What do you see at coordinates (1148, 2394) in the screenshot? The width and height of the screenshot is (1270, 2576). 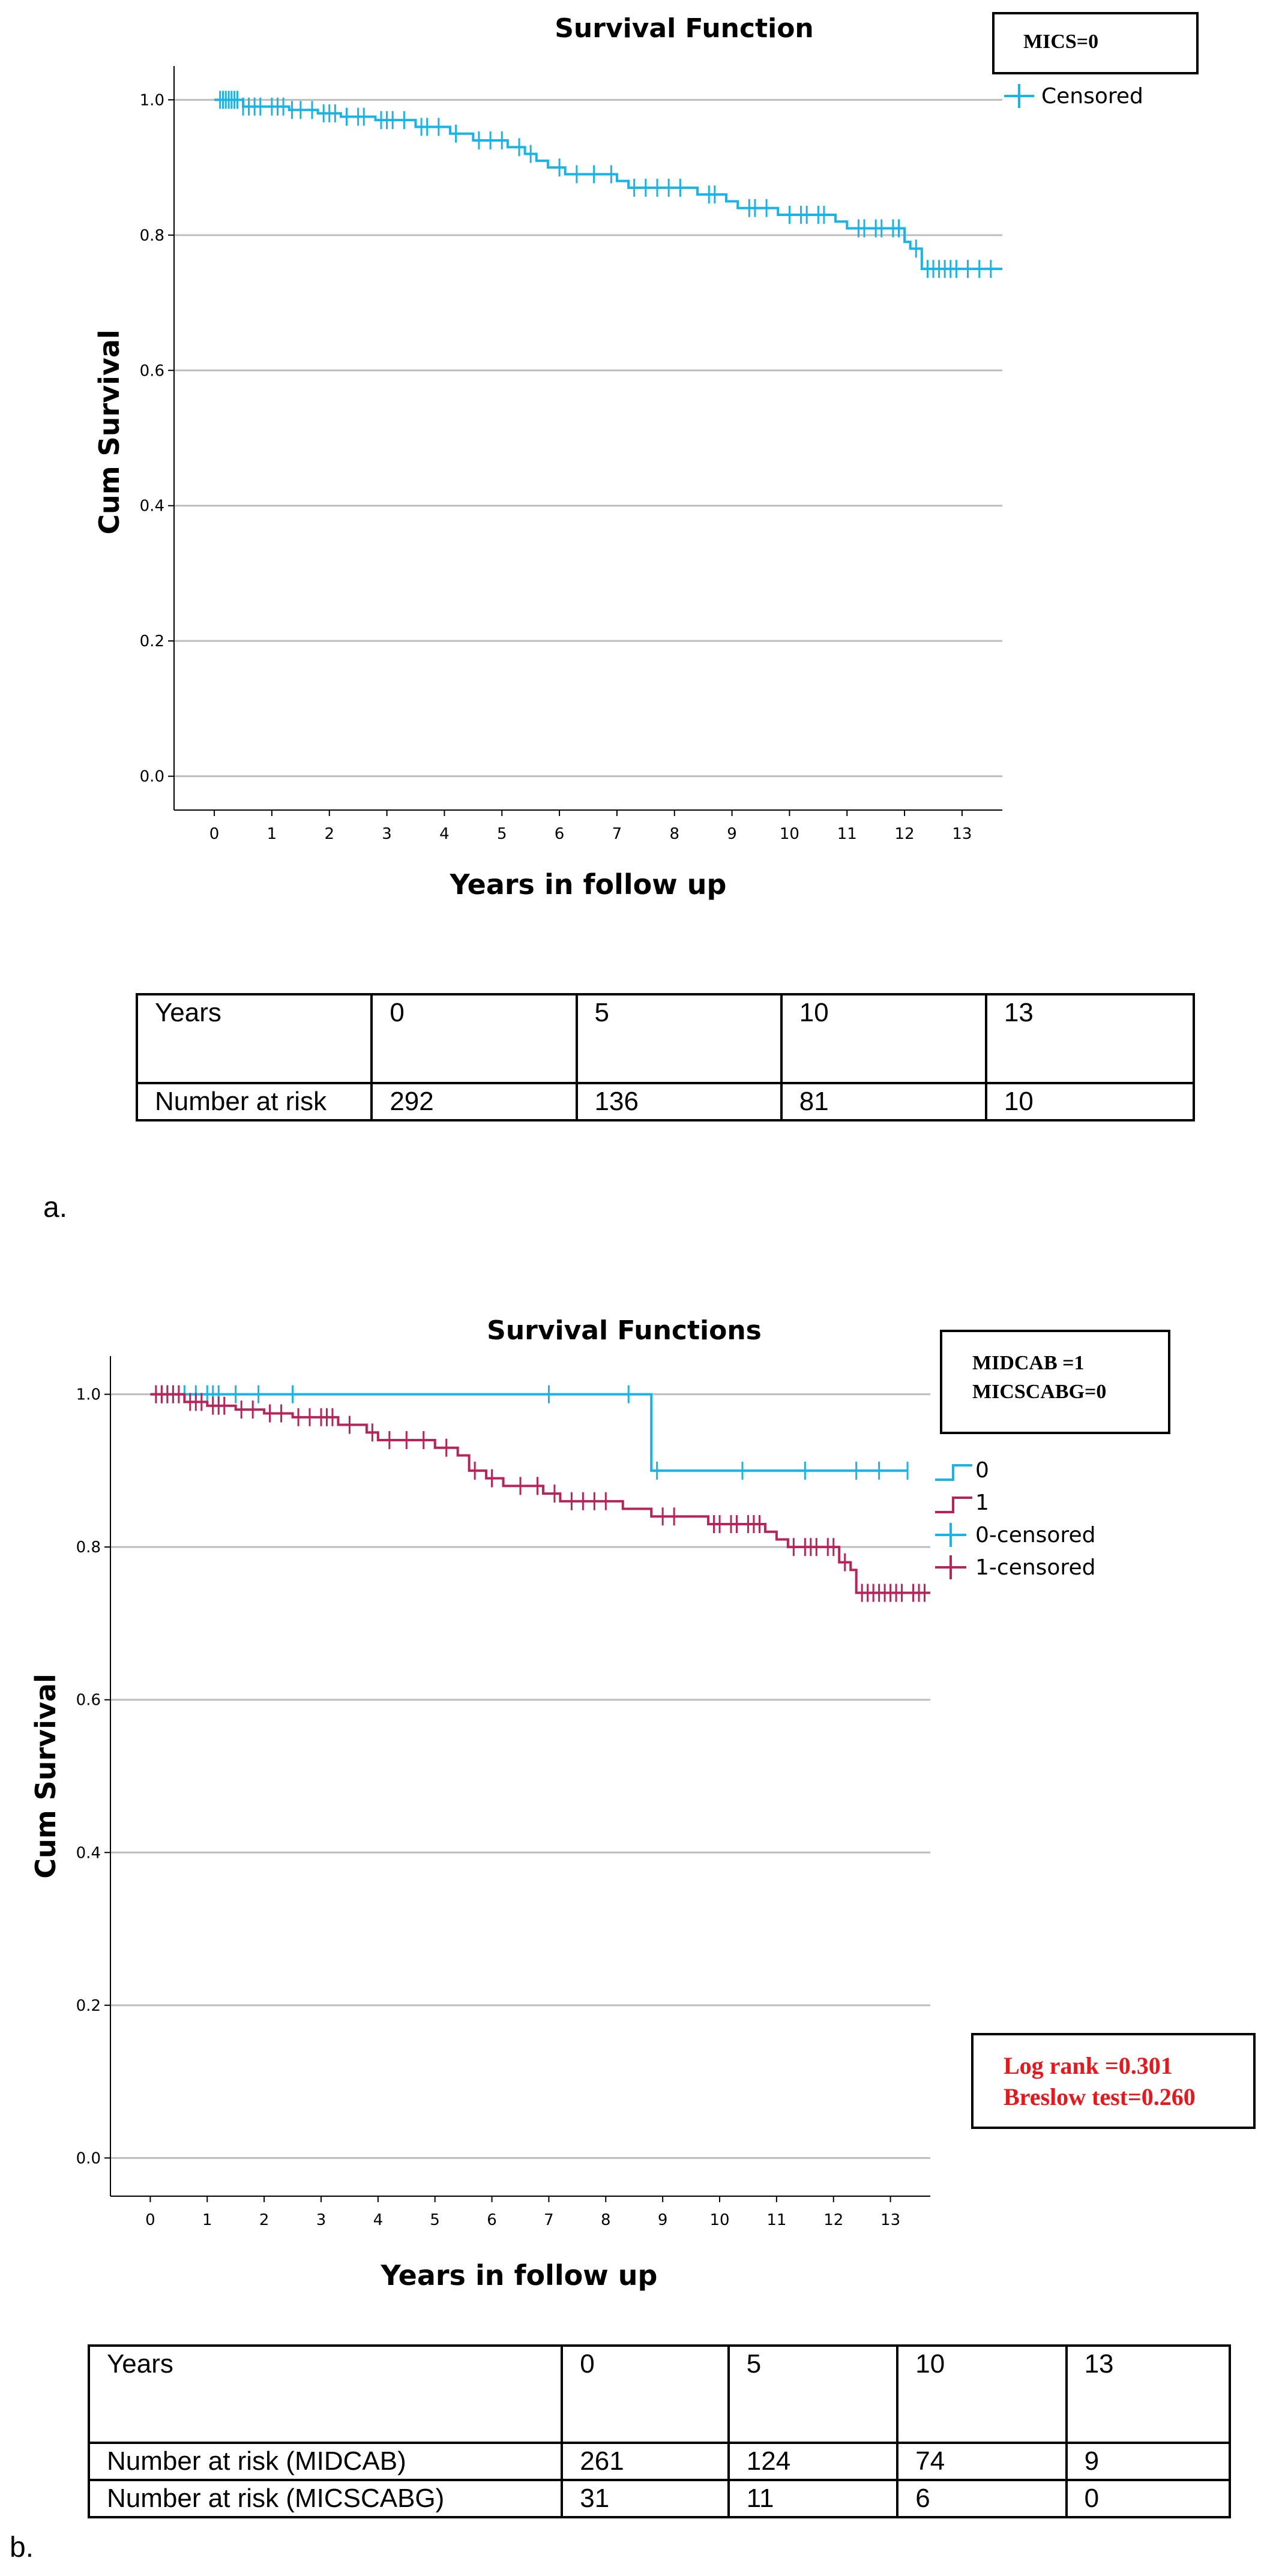 I see `risk-table-b-year: 13` at bounding box center [1148, 2394].